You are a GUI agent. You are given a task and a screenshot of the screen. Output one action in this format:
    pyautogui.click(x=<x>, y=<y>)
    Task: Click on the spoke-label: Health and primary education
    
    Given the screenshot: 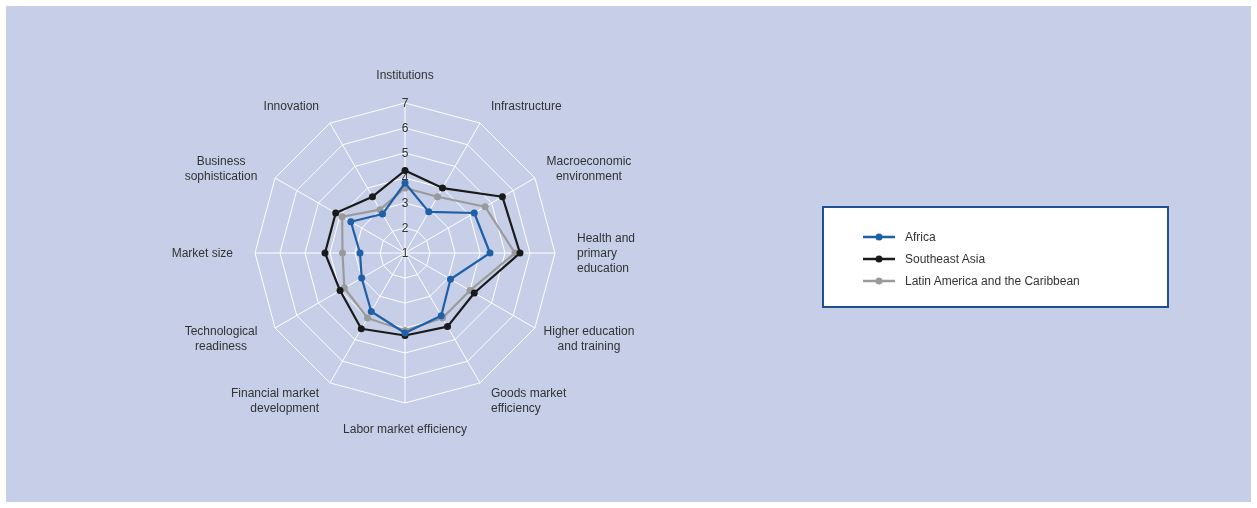 What is the action you would take?
    pyautogui.click(x=606, y=253)
    